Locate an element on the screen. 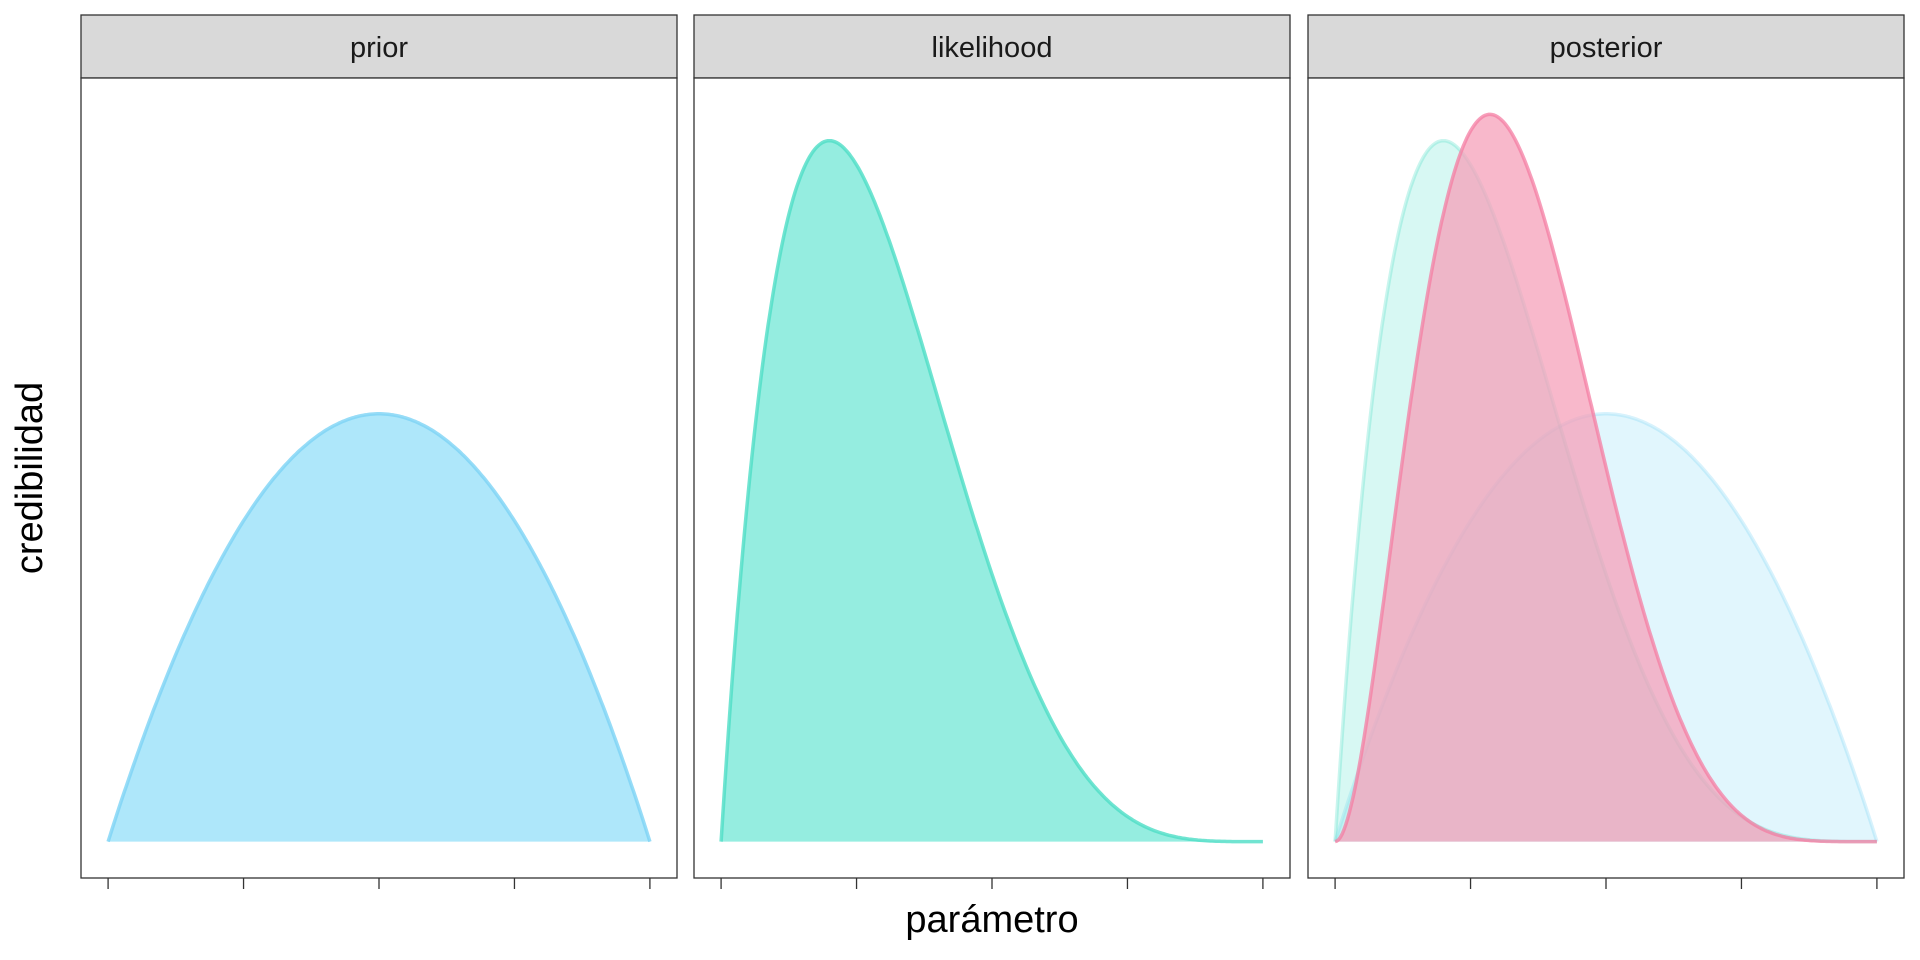  facet-strip-label: posterior is located at coordinates (1606, 48).